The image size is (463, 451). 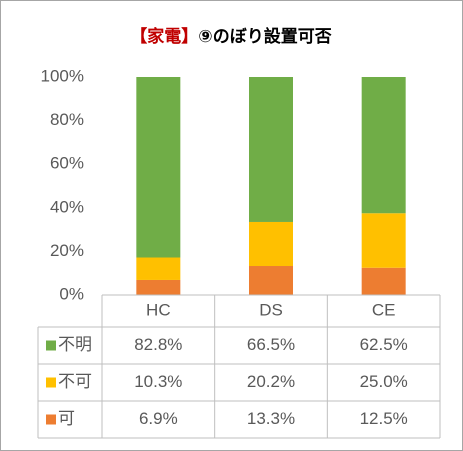 I want to click on legend-label: 可, so click(x=66, y=418).